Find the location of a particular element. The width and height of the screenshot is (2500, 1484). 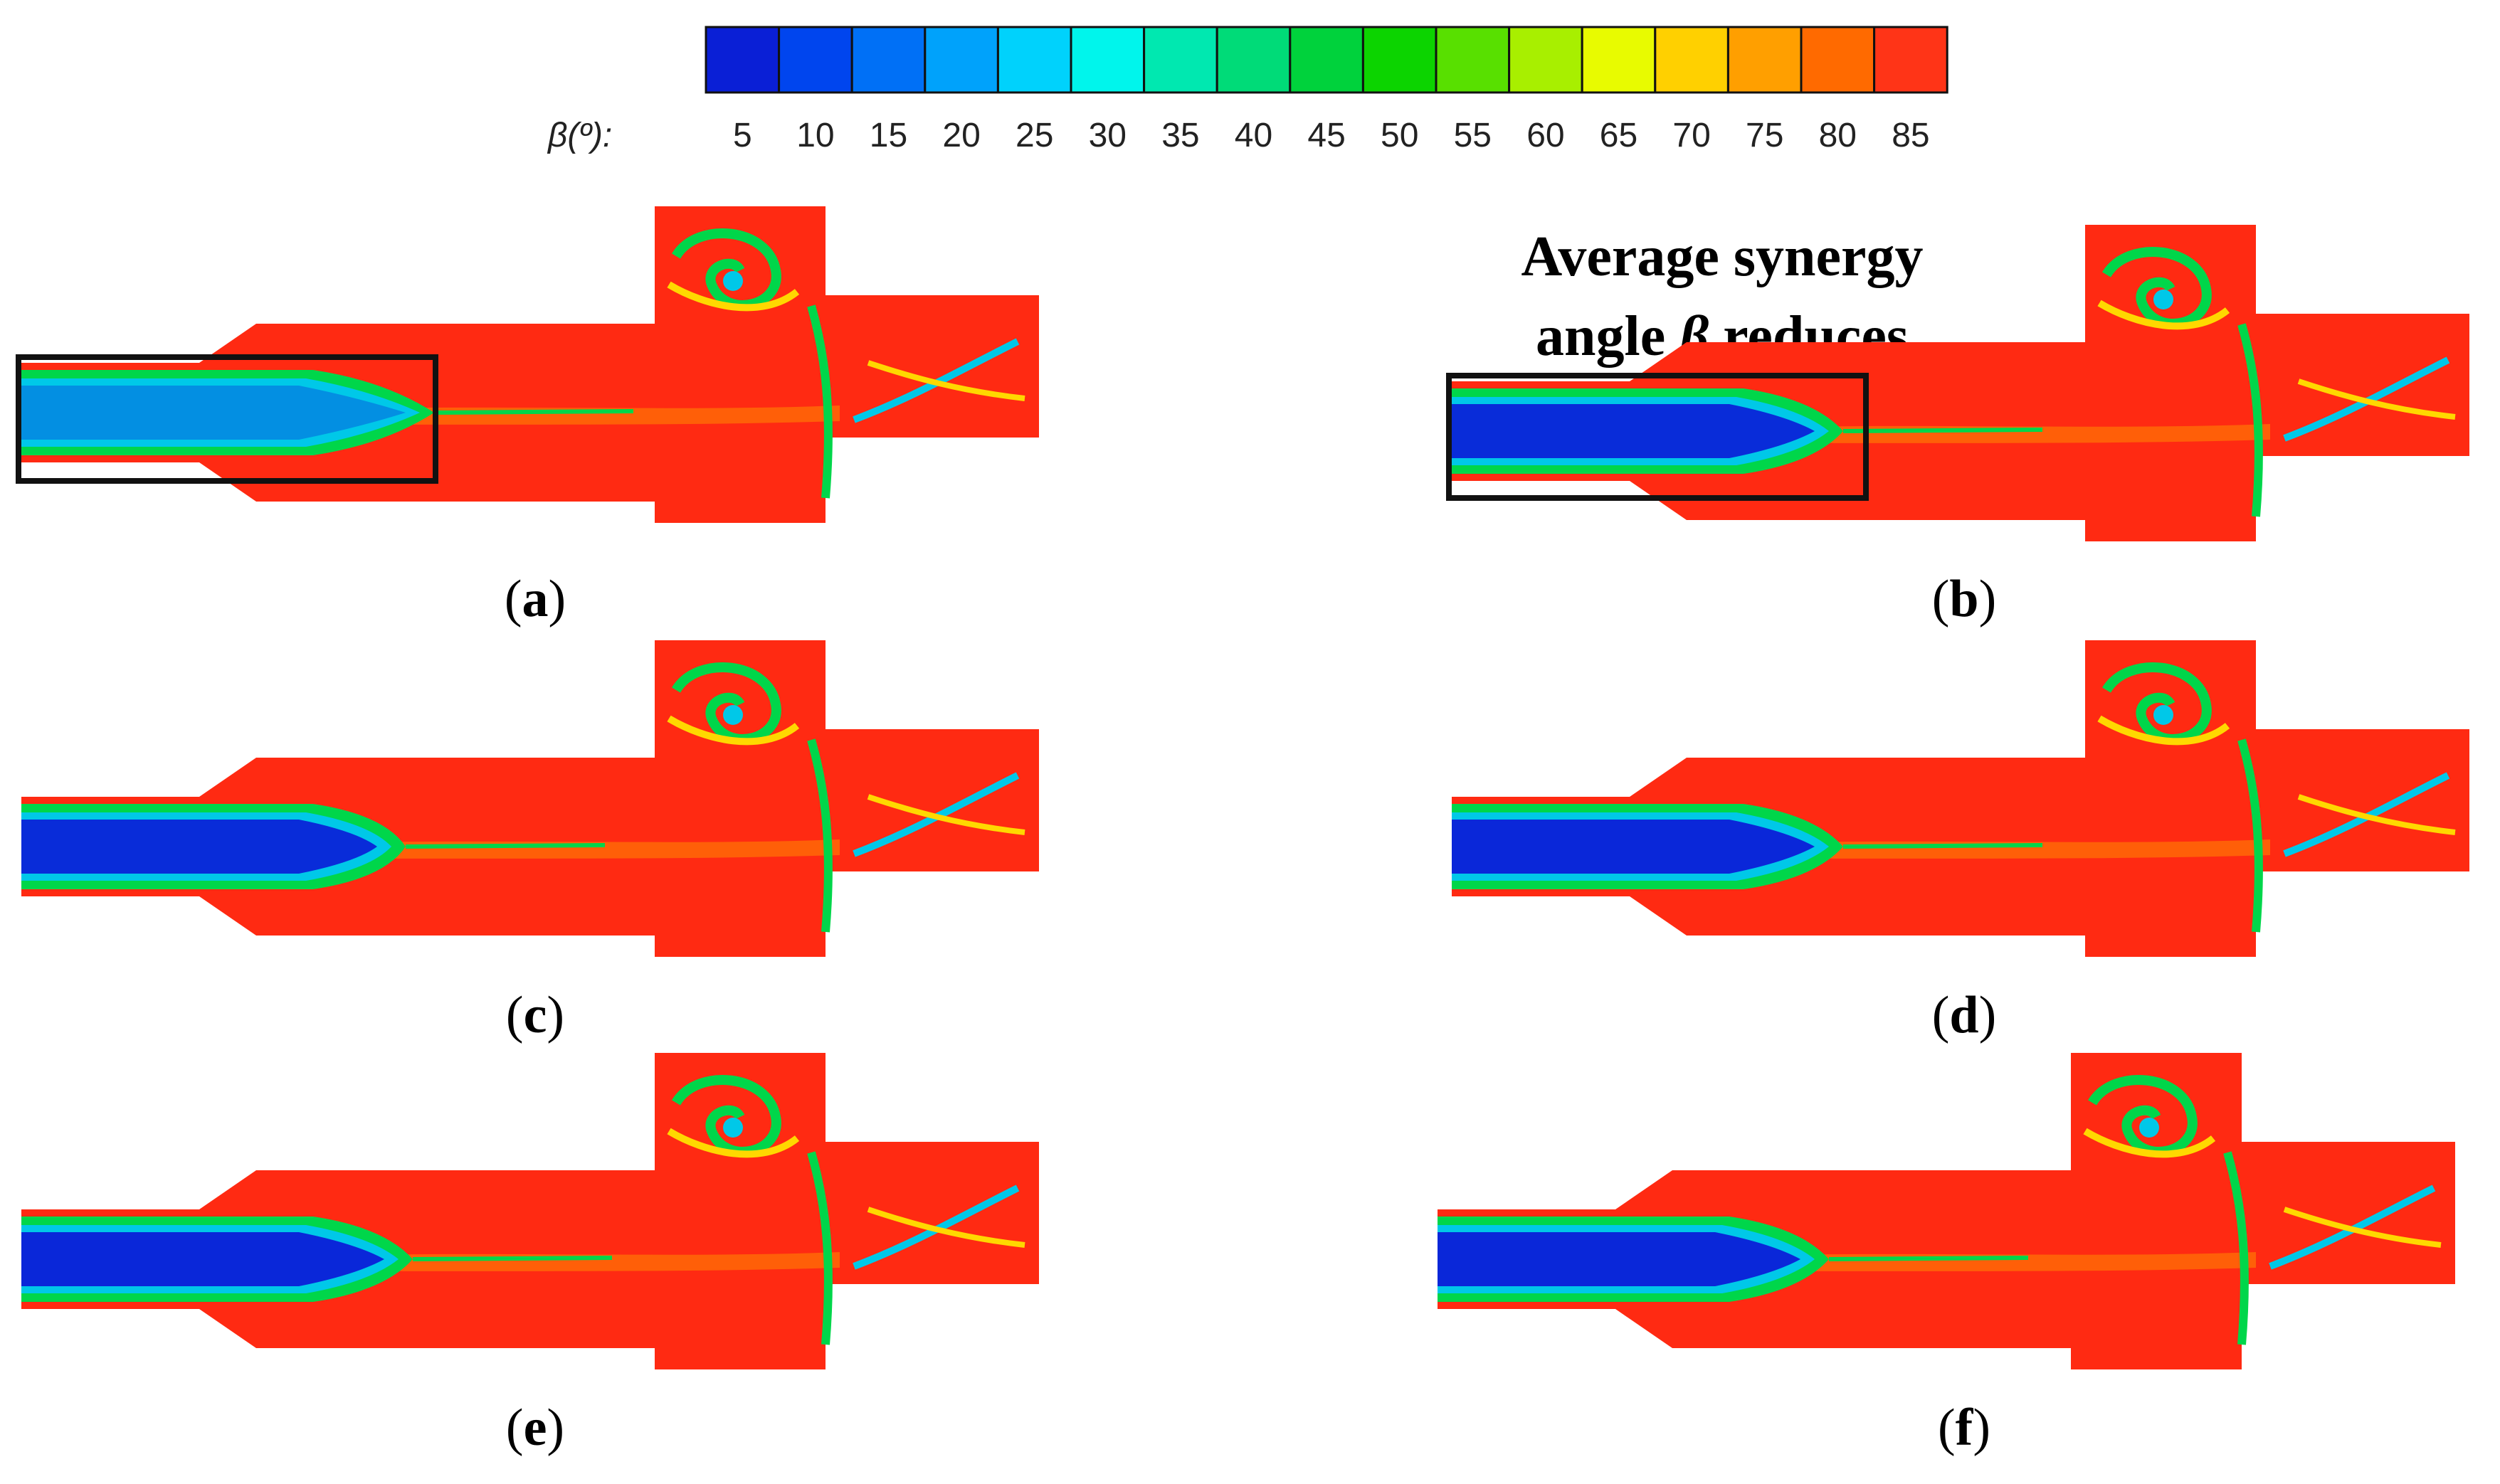

colorbar-tick-label: 25 is located at coordinates (1034, 135).